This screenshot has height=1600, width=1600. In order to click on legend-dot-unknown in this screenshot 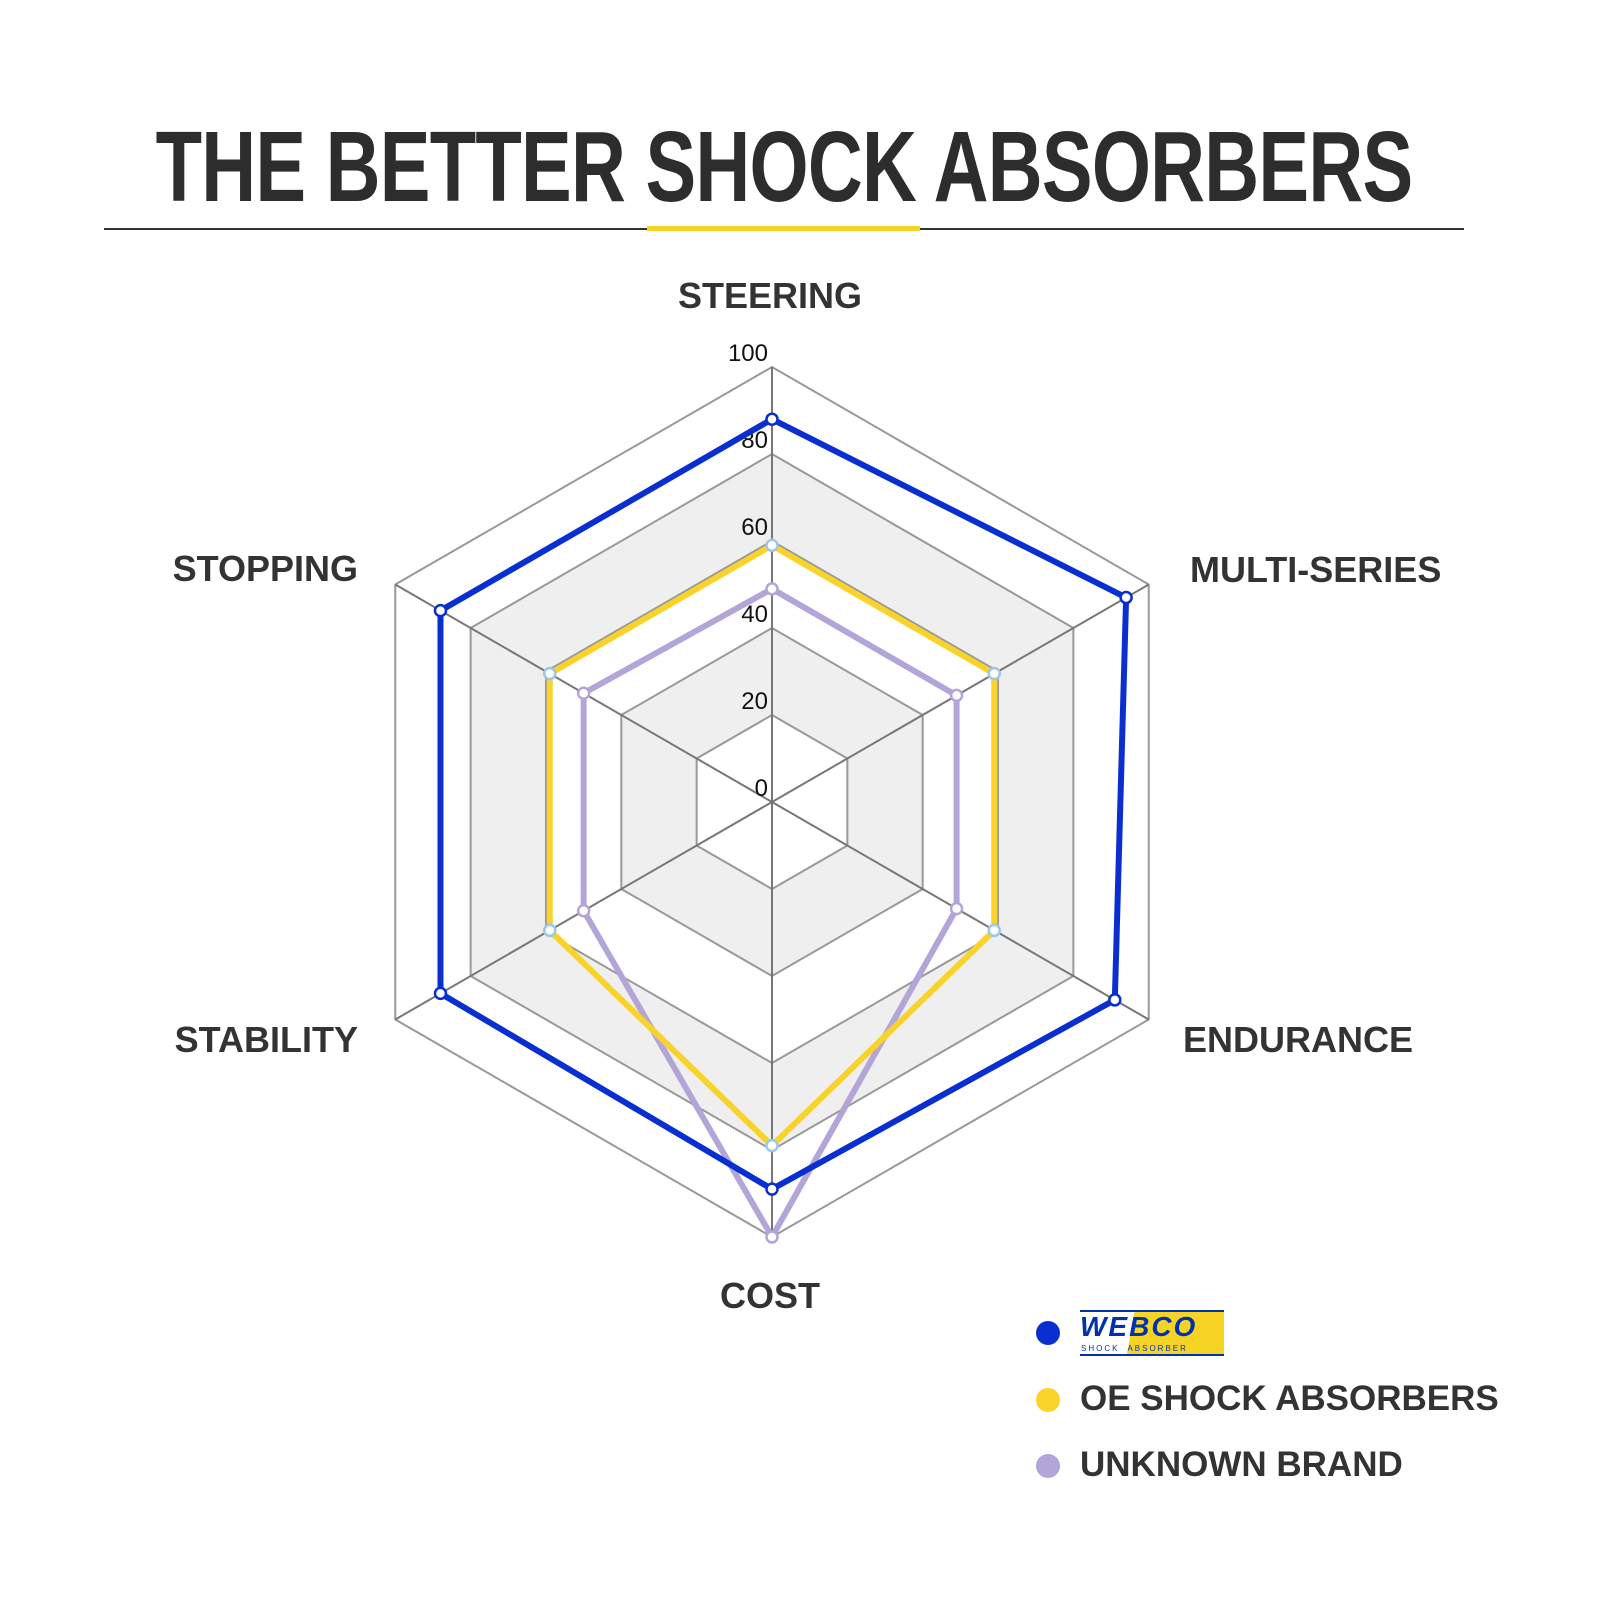, I will do `click(1048, 1466)`.